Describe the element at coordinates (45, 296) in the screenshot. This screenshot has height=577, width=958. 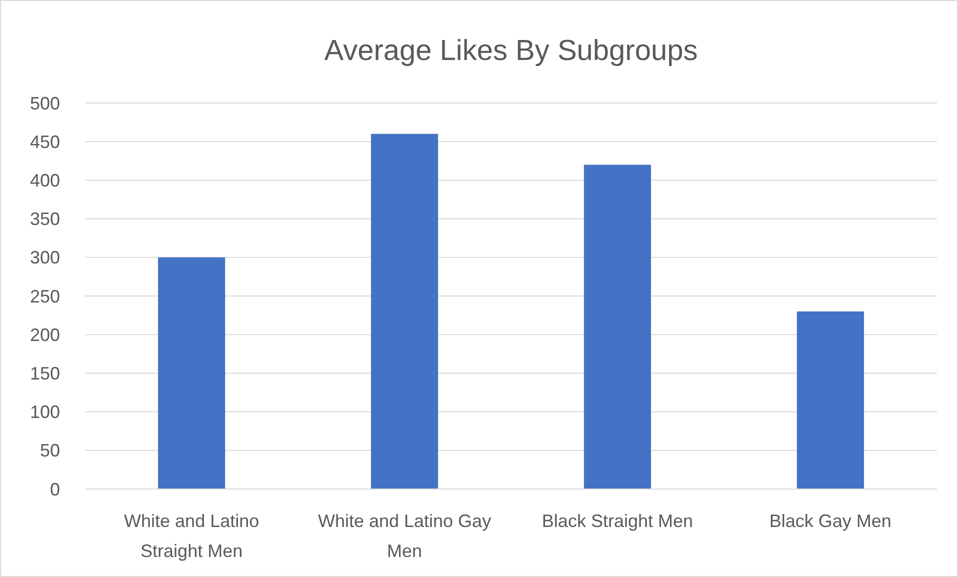
I see `y-tick-label: 250` at that location.